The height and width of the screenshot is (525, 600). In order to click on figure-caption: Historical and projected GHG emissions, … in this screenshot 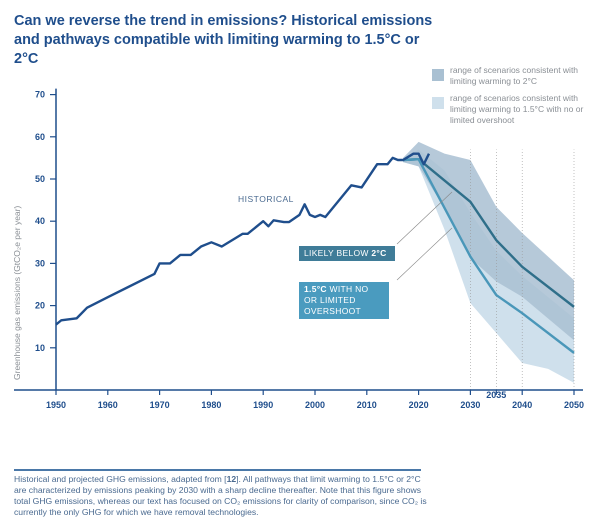, I will do `click(224, 496)`.